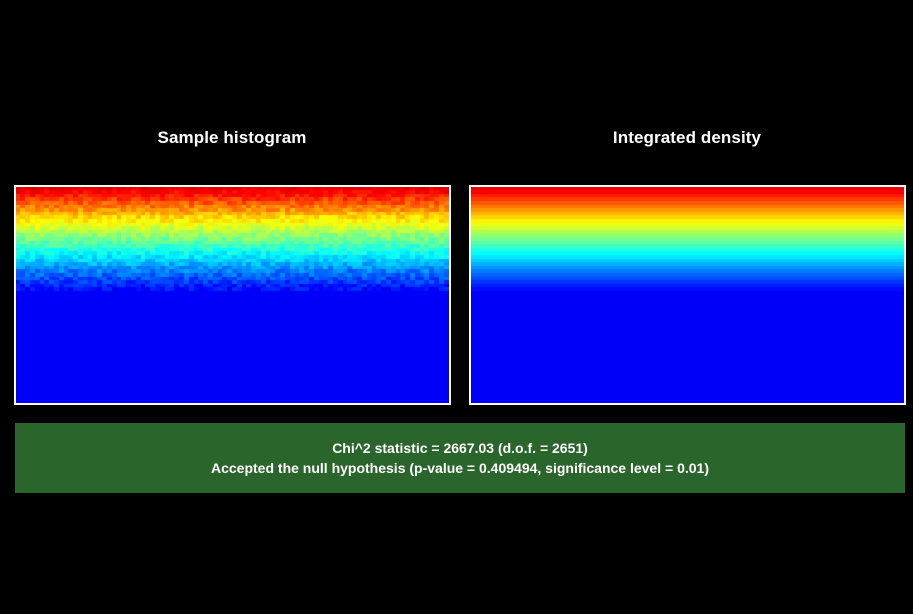 The height and width of the screenshot is (614, 913). What do you see at coordinates (232, 137) in the screenshot?
I see `sample-histogram-title: Sample histogram` at bounding box center [232, 137].